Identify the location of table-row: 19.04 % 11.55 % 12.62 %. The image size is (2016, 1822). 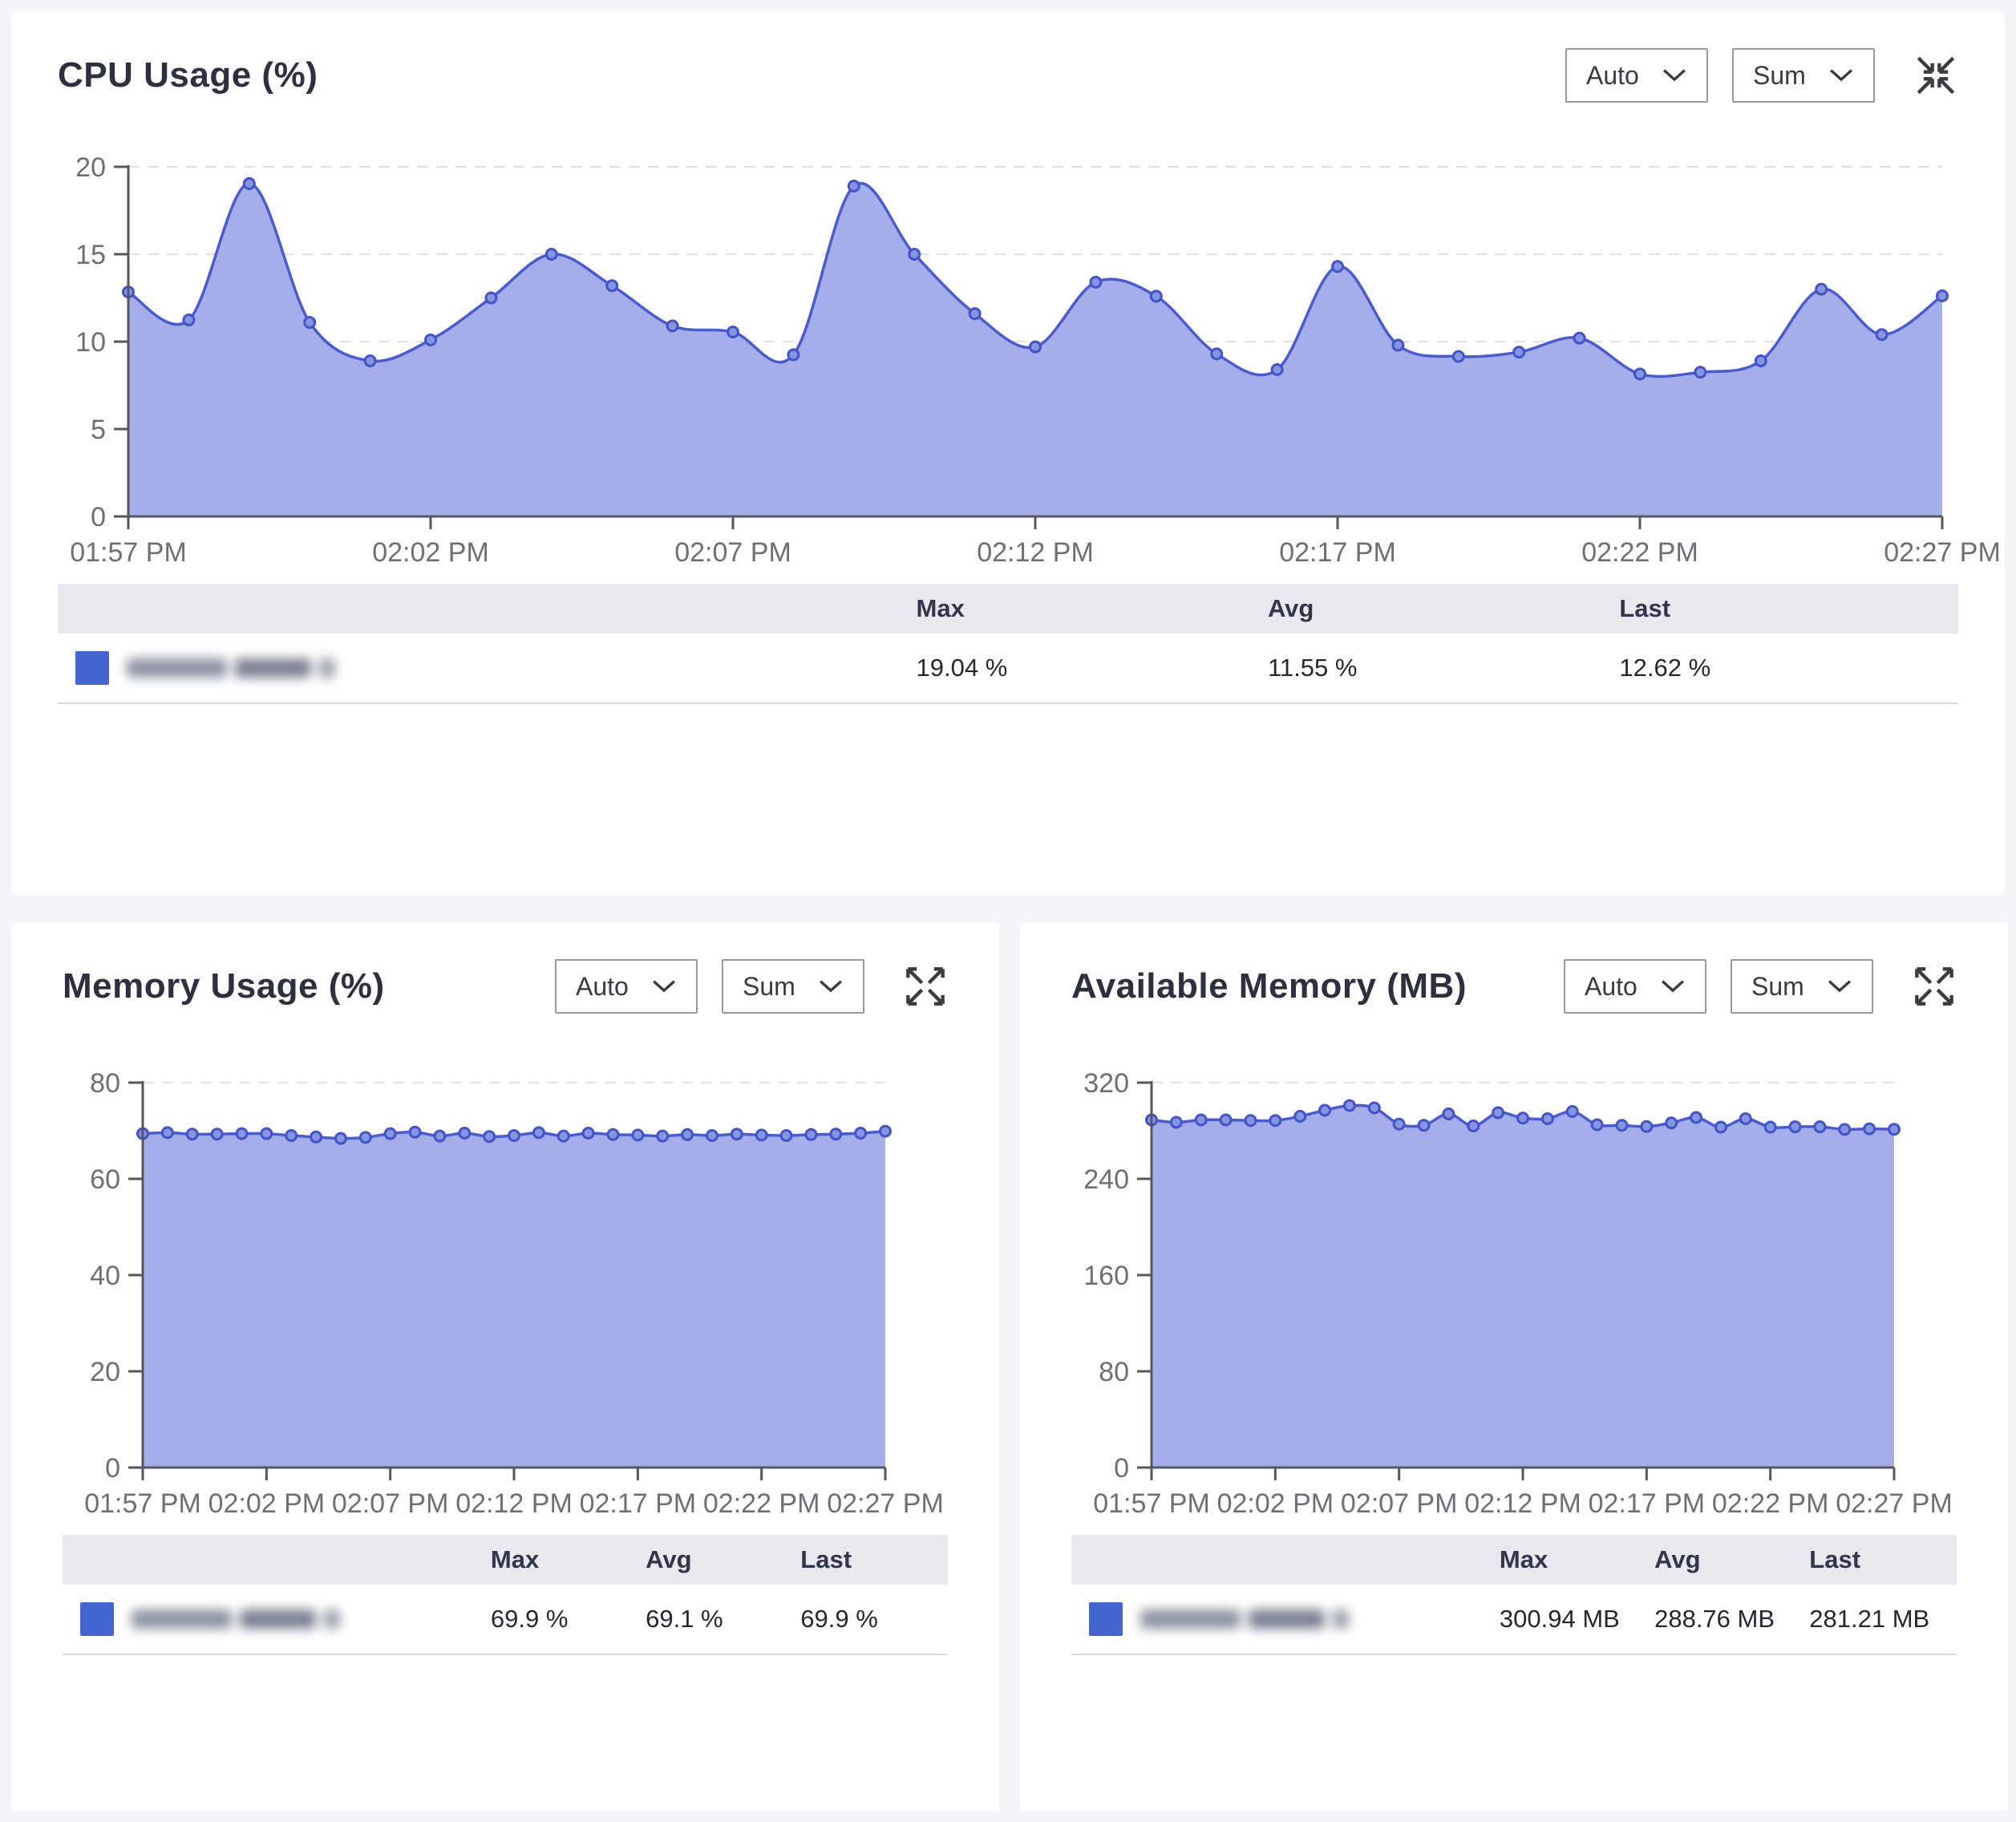
(1008, 669).